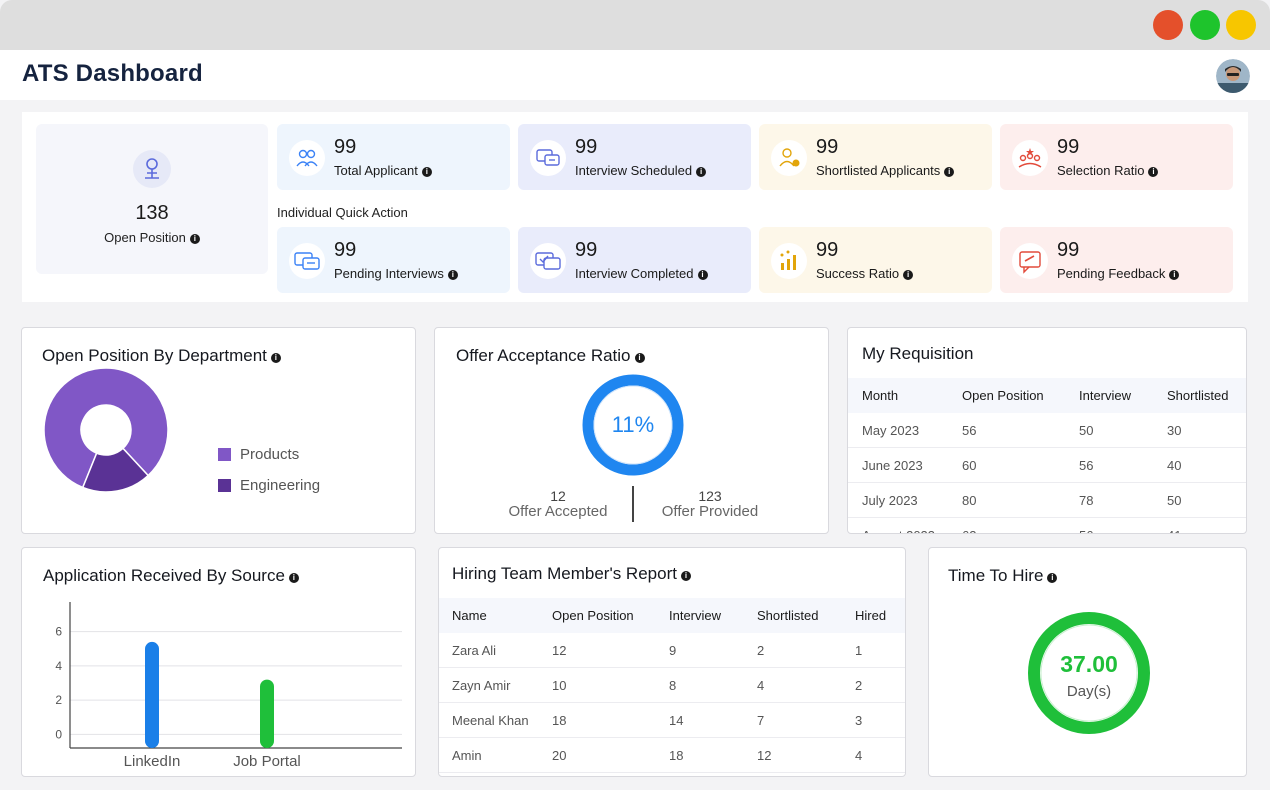 Image resolution: width=1270 pixels, height=790 pixels. Describe the element at coordinates (672, 650) in the screenshot. I see `table-row: Zara Ali 12 9 2 1` at that location.